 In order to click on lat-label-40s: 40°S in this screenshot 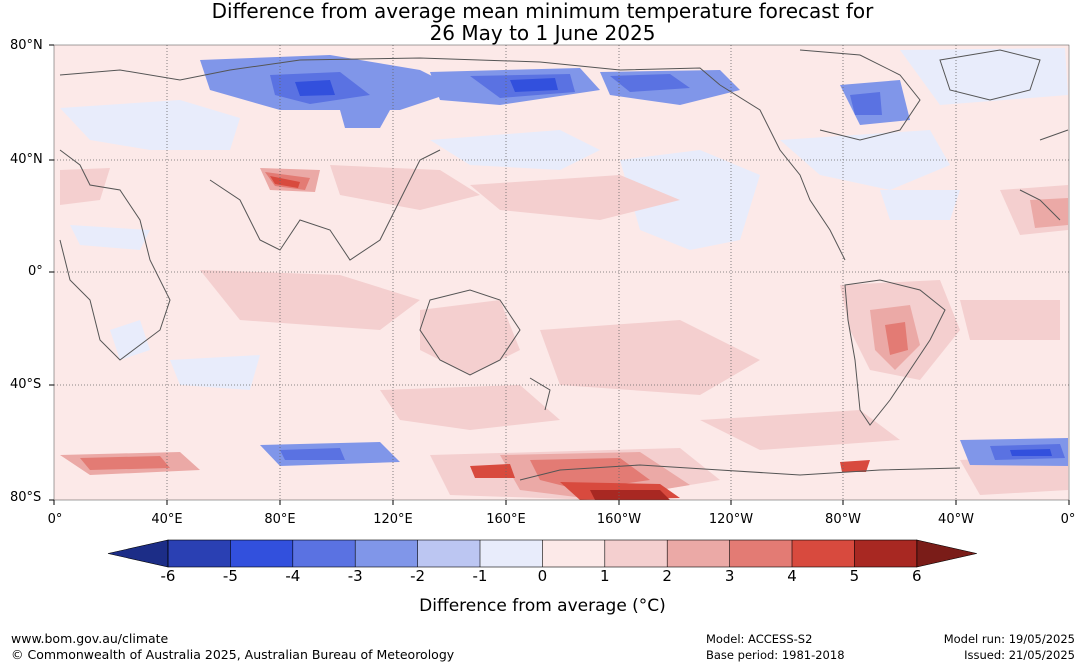, I will do `click(26, 384)`.